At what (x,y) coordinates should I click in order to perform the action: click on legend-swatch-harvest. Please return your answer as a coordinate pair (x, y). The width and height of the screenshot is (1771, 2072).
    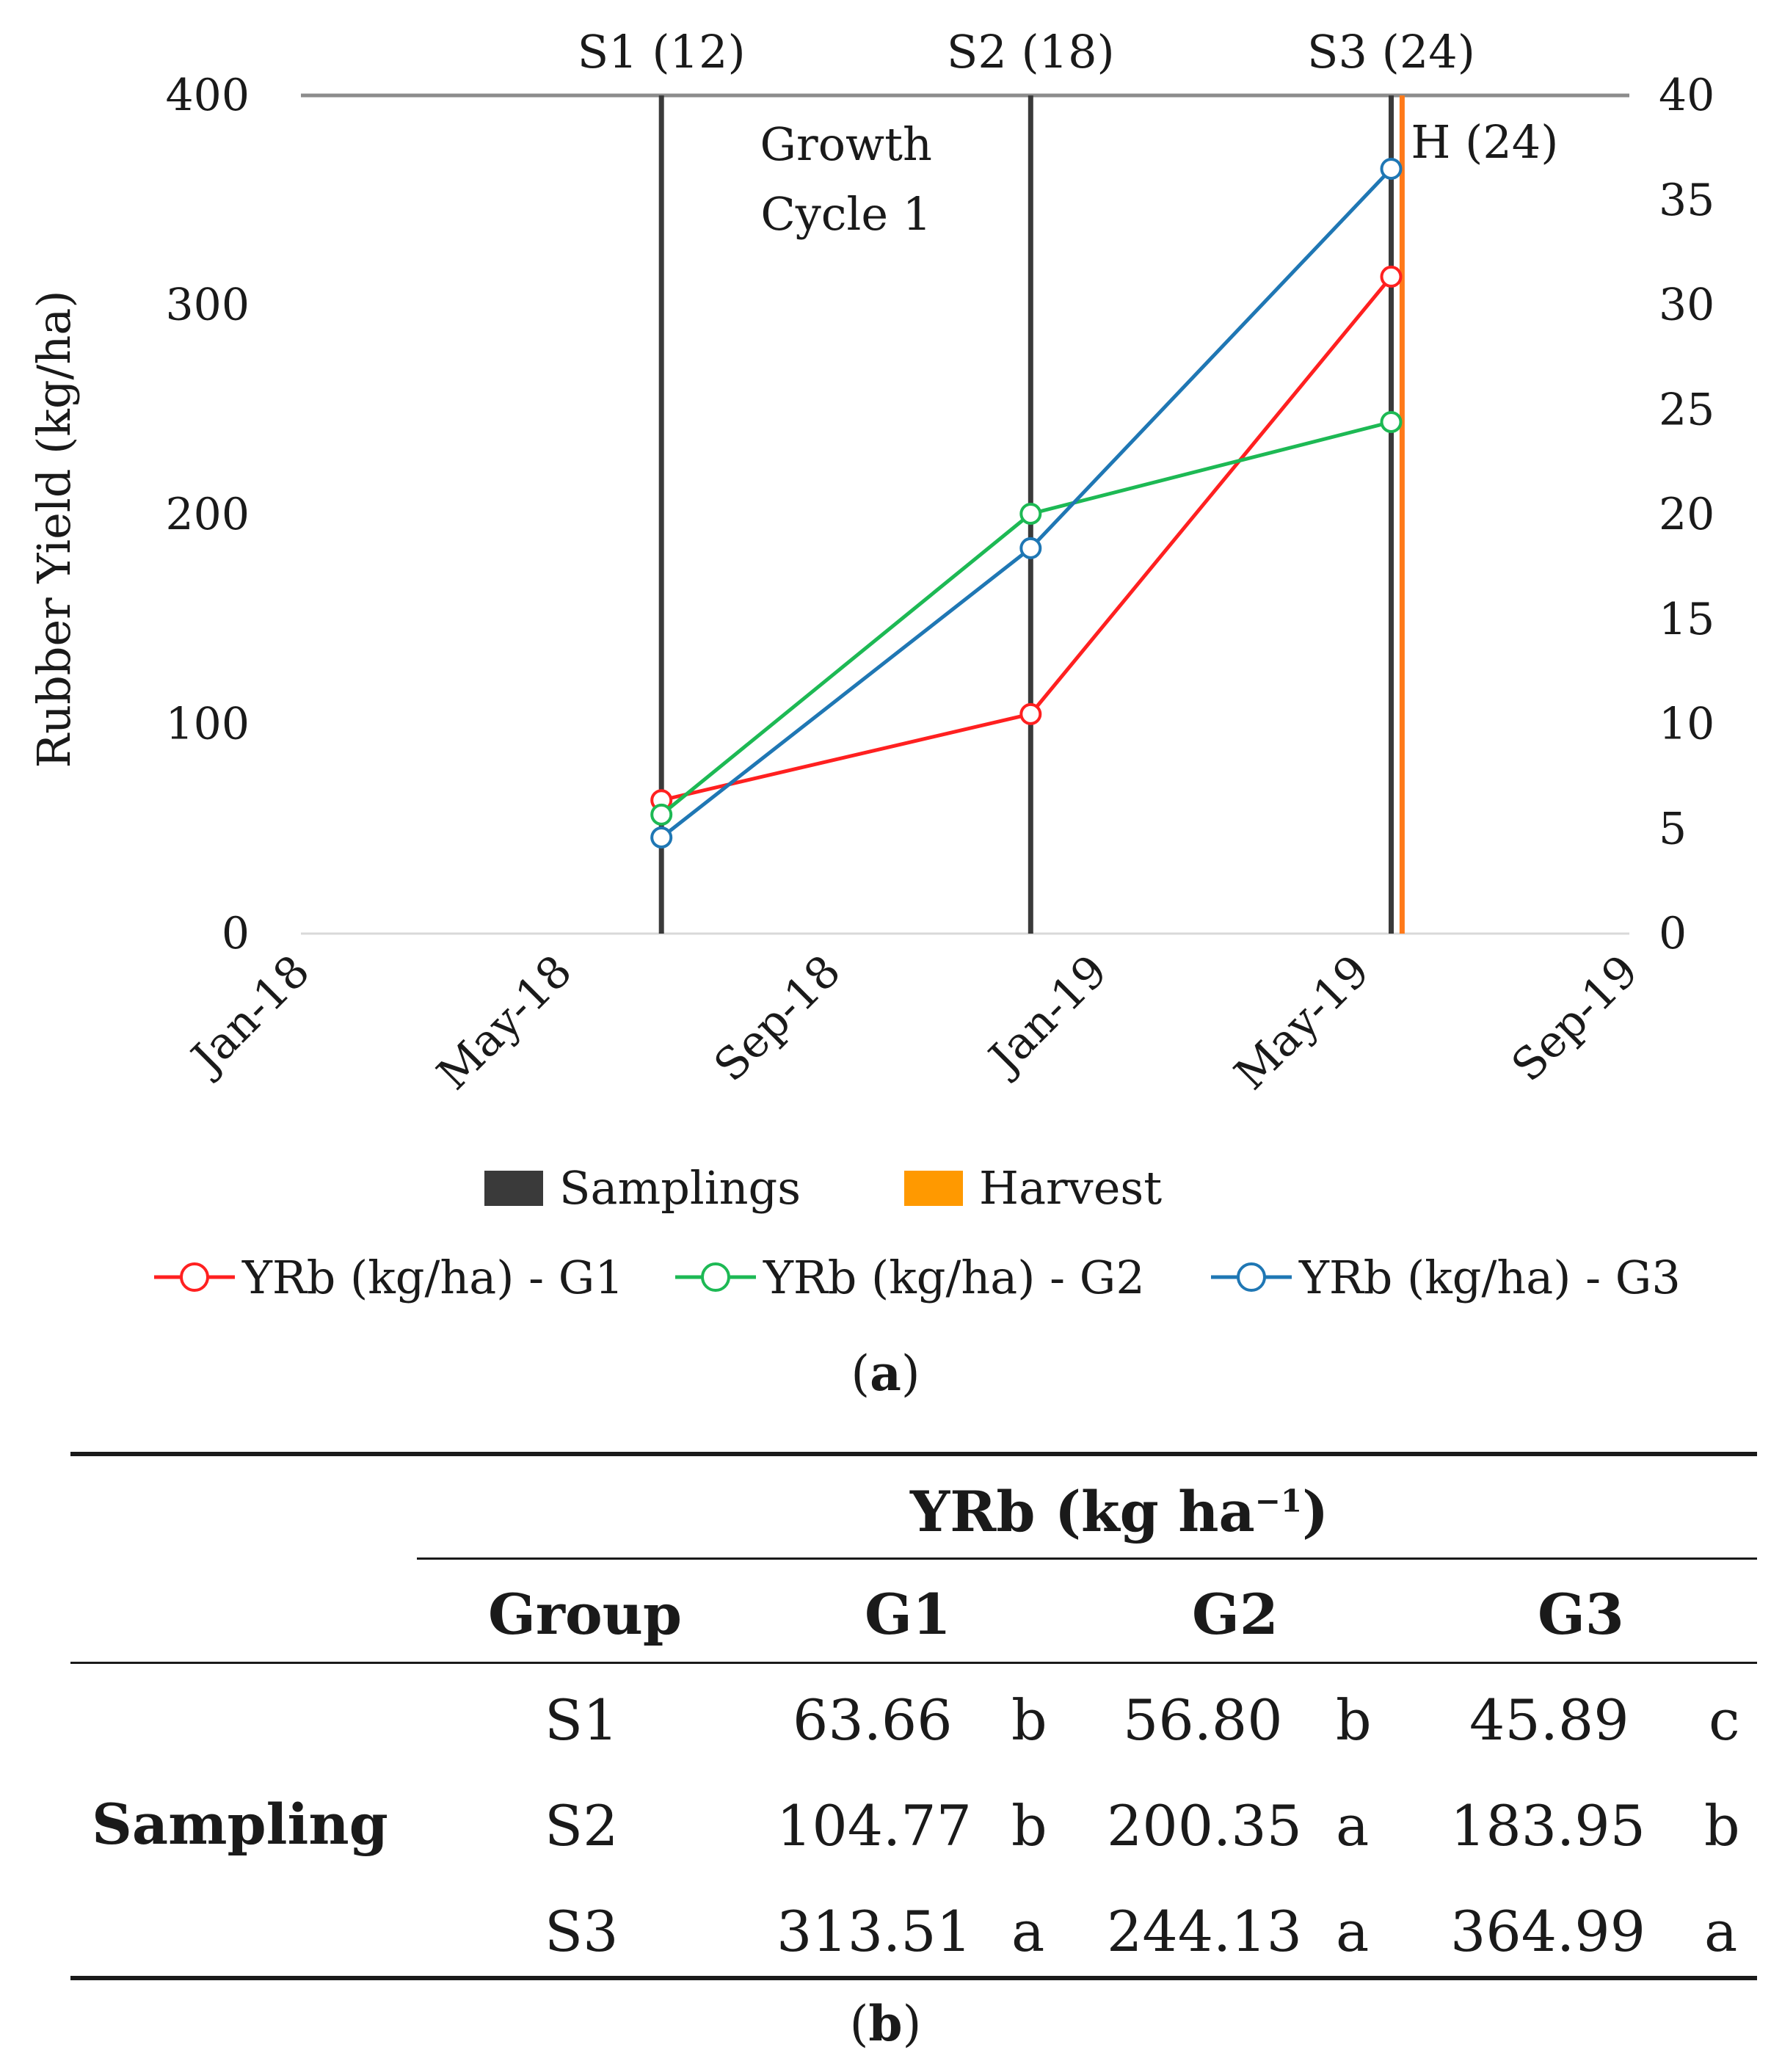
    Looking at the image, I should click on (933, 1188).